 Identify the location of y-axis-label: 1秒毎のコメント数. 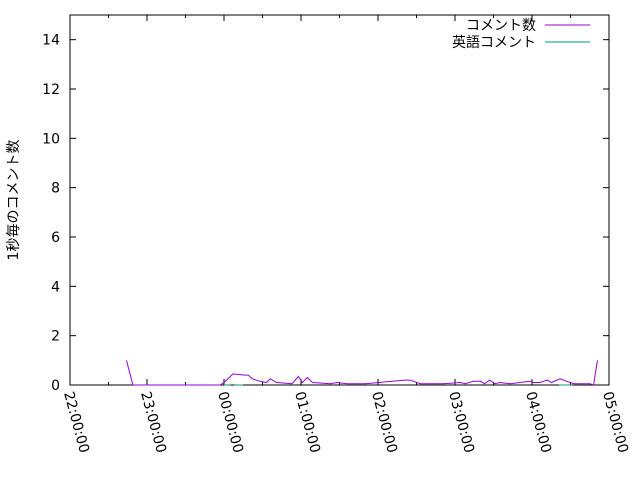
(14, 200).